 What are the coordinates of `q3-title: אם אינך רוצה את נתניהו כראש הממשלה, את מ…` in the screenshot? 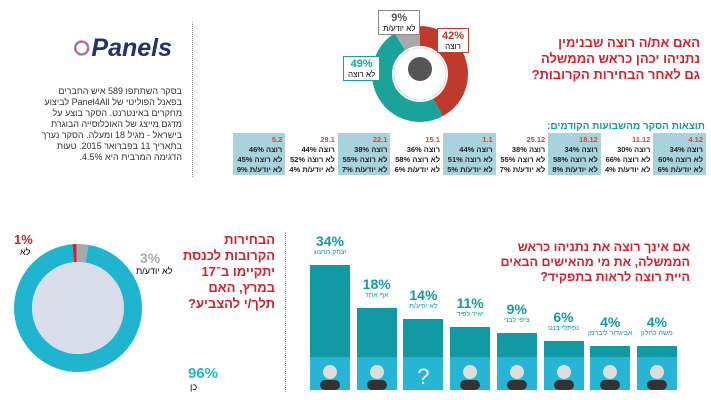 It's located at (595, 262).